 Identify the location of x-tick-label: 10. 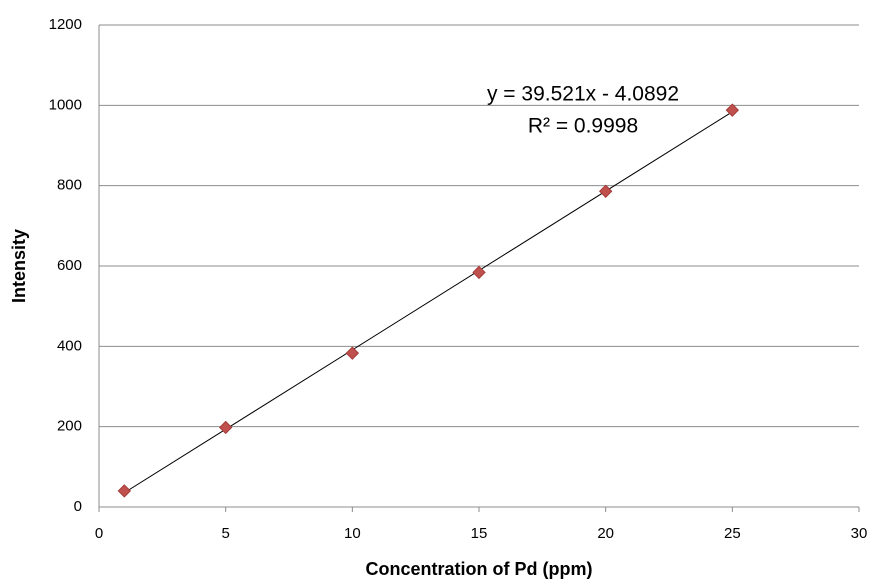
(352, 533).